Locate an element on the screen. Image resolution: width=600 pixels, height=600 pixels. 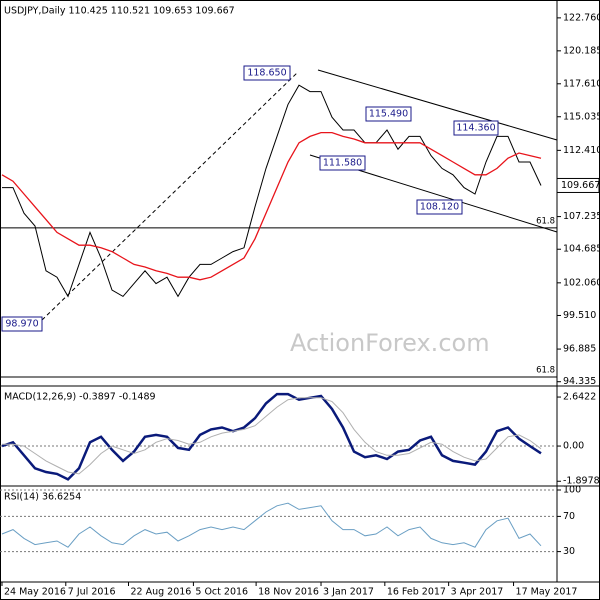
y-tick-label: 99.510 is located at coordinates (579, 315).